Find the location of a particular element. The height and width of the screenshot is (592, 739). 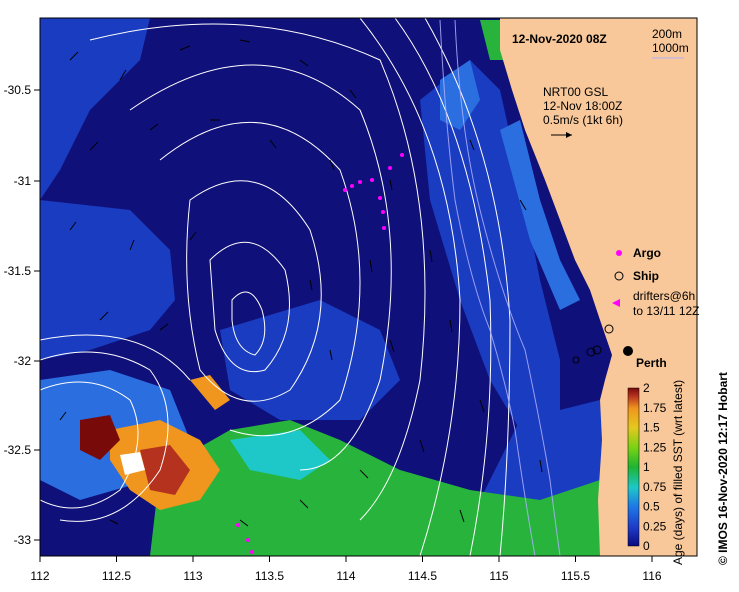

ocean-patch-nw is located at coordinates (95, 109).